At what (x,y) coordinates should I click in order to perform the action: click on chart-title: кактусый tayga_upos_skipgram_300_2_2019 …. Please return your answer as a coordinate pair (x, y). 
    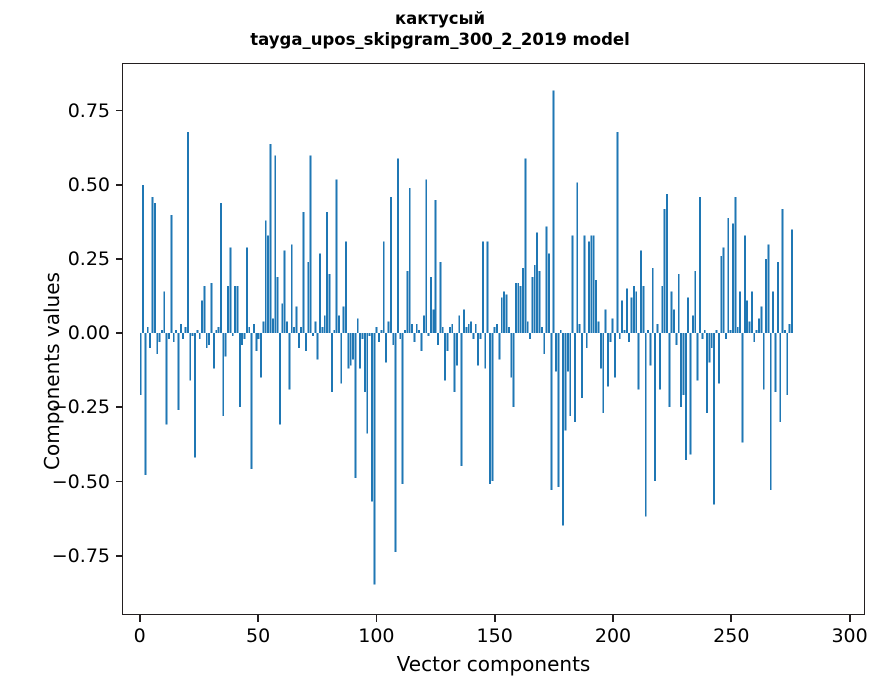
    Looking at the image, I should click on (440, 29).